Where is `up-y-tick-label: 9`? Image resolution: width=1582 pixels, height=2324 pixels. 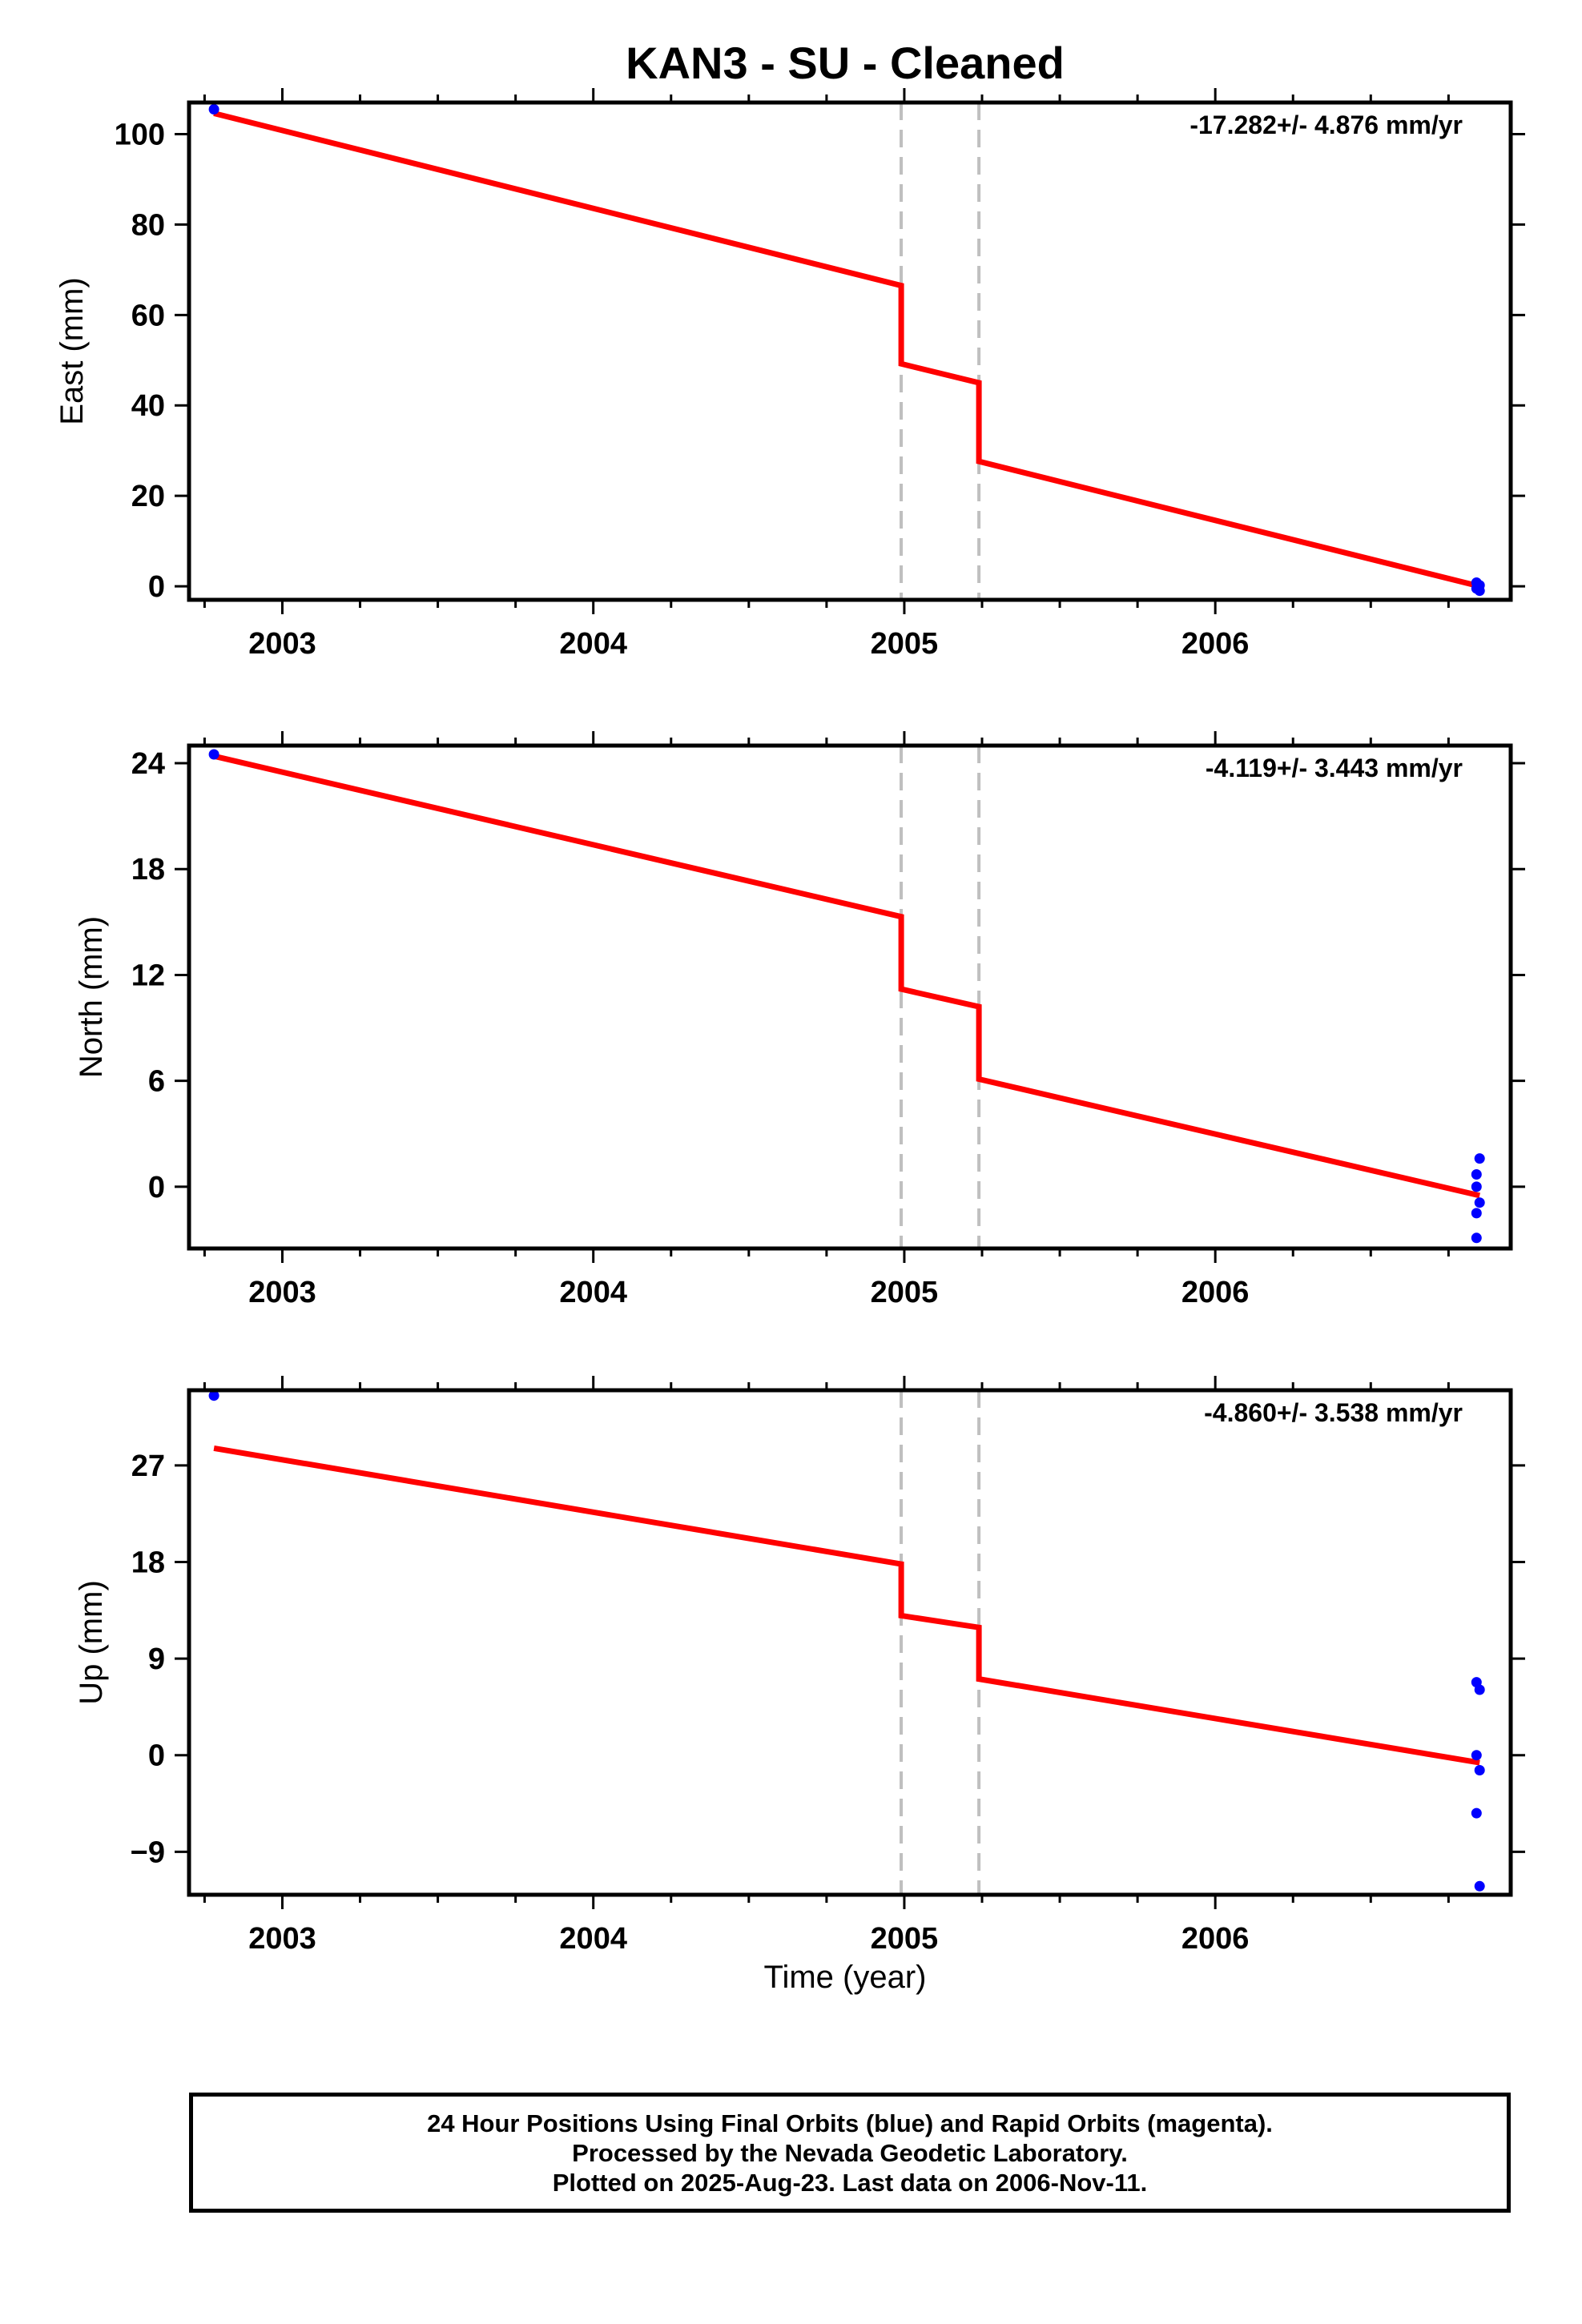
up-y-tick-label: 9 is located at coordinates (156, 1659).